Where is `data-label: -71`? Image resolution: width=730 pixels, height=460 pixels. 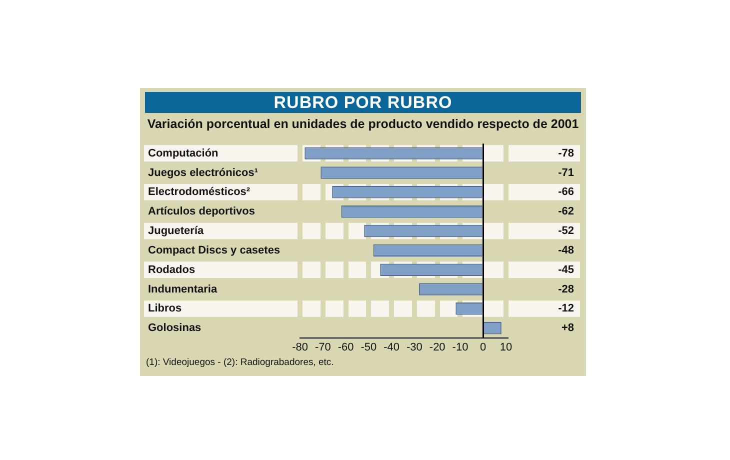
data-label: -71 is located at coordinates (566, 172).